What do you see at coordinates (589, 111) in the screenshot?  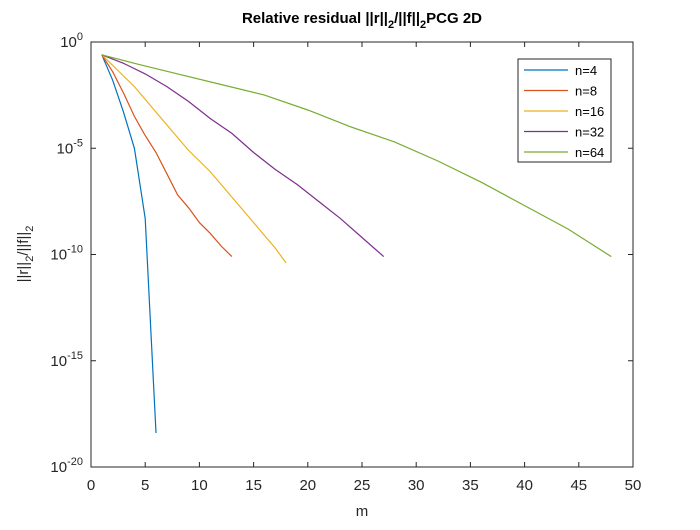 I see `legend-label: n=16` at bounding box center [589, 111].